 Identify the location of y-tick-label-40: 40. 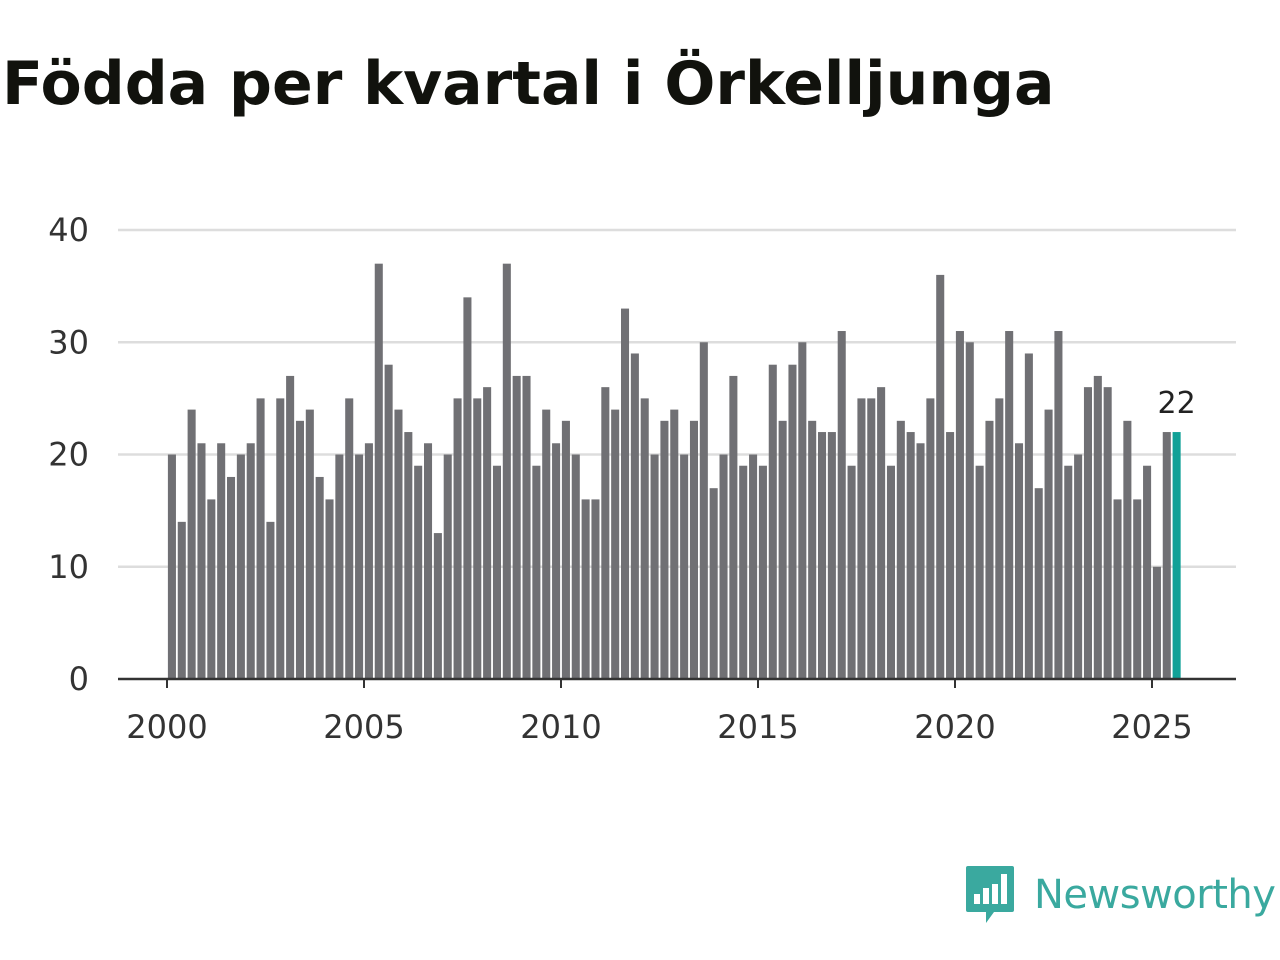
(68, 230).